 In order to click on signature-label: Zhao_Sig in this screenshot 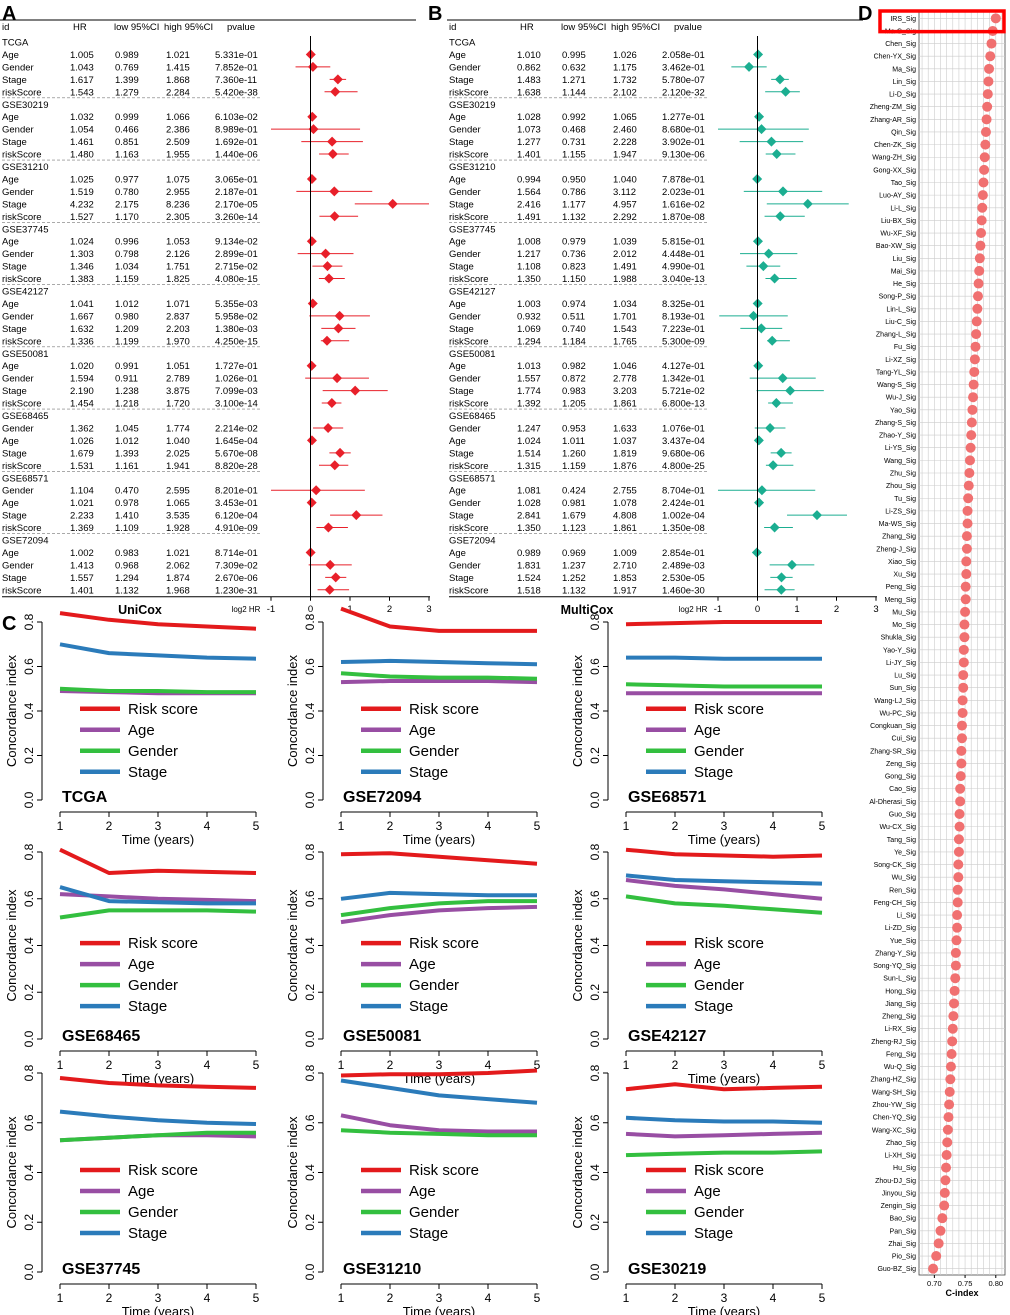, I will do `click(901, 1143)`.